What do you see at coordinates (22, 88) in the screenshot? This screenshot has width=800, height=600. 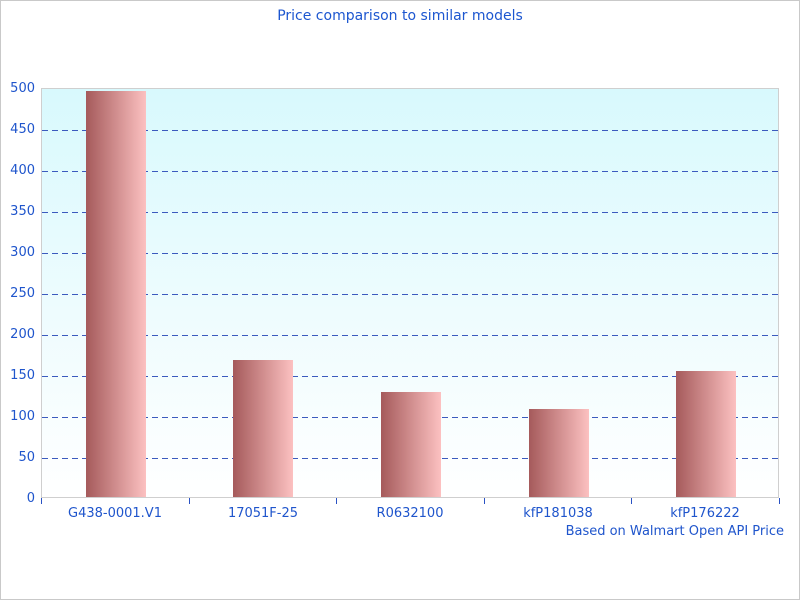 I see `y-tick-label-500: 500` at bounding box center [22, 88].